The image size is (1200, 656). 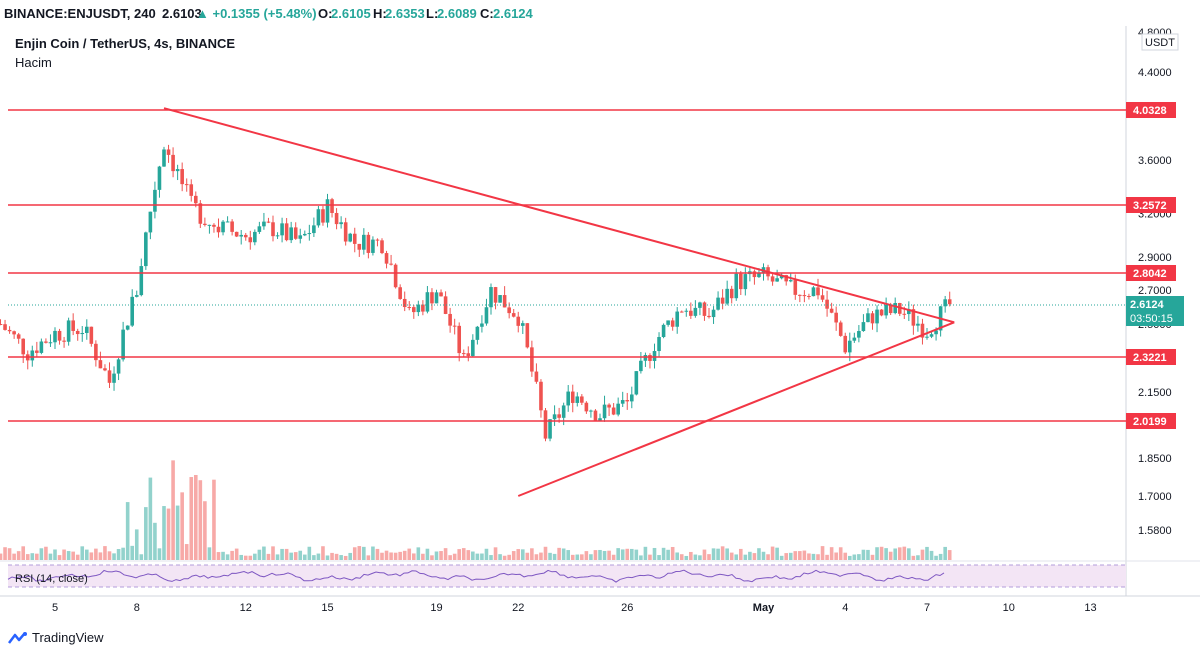 I want to click on currency-box, so click(x=1160, y=42).